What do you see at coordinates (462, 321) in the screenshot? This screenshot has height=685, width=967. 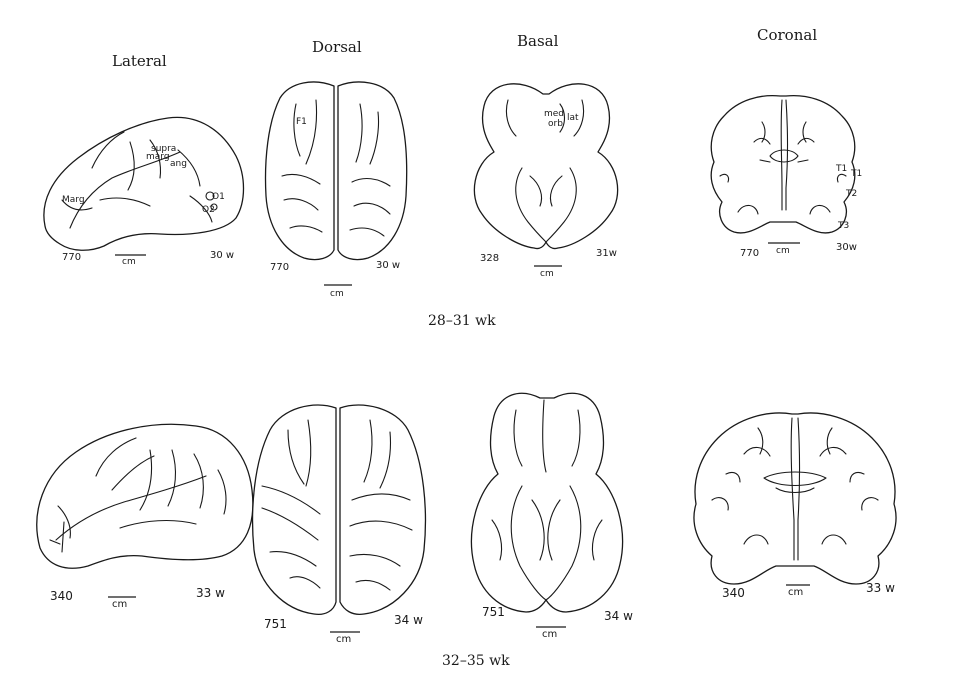 I see `row1-age-range: 28–31 wk` at bounding box center [462, 321].